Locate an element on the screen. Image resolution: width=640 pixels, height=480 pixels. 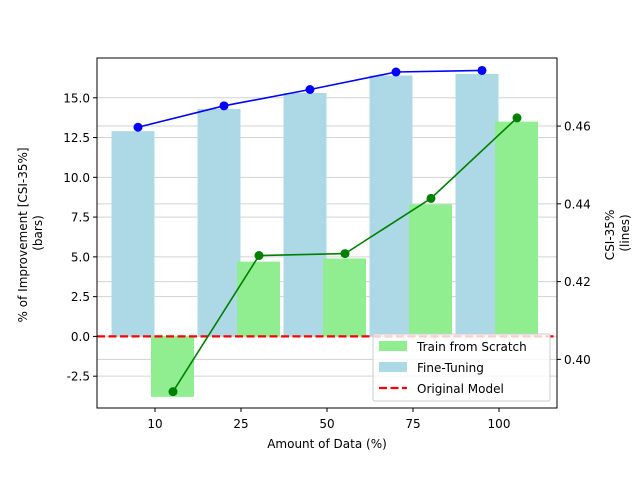
x-tick-label: 75 is located at coordinates (412, 424).